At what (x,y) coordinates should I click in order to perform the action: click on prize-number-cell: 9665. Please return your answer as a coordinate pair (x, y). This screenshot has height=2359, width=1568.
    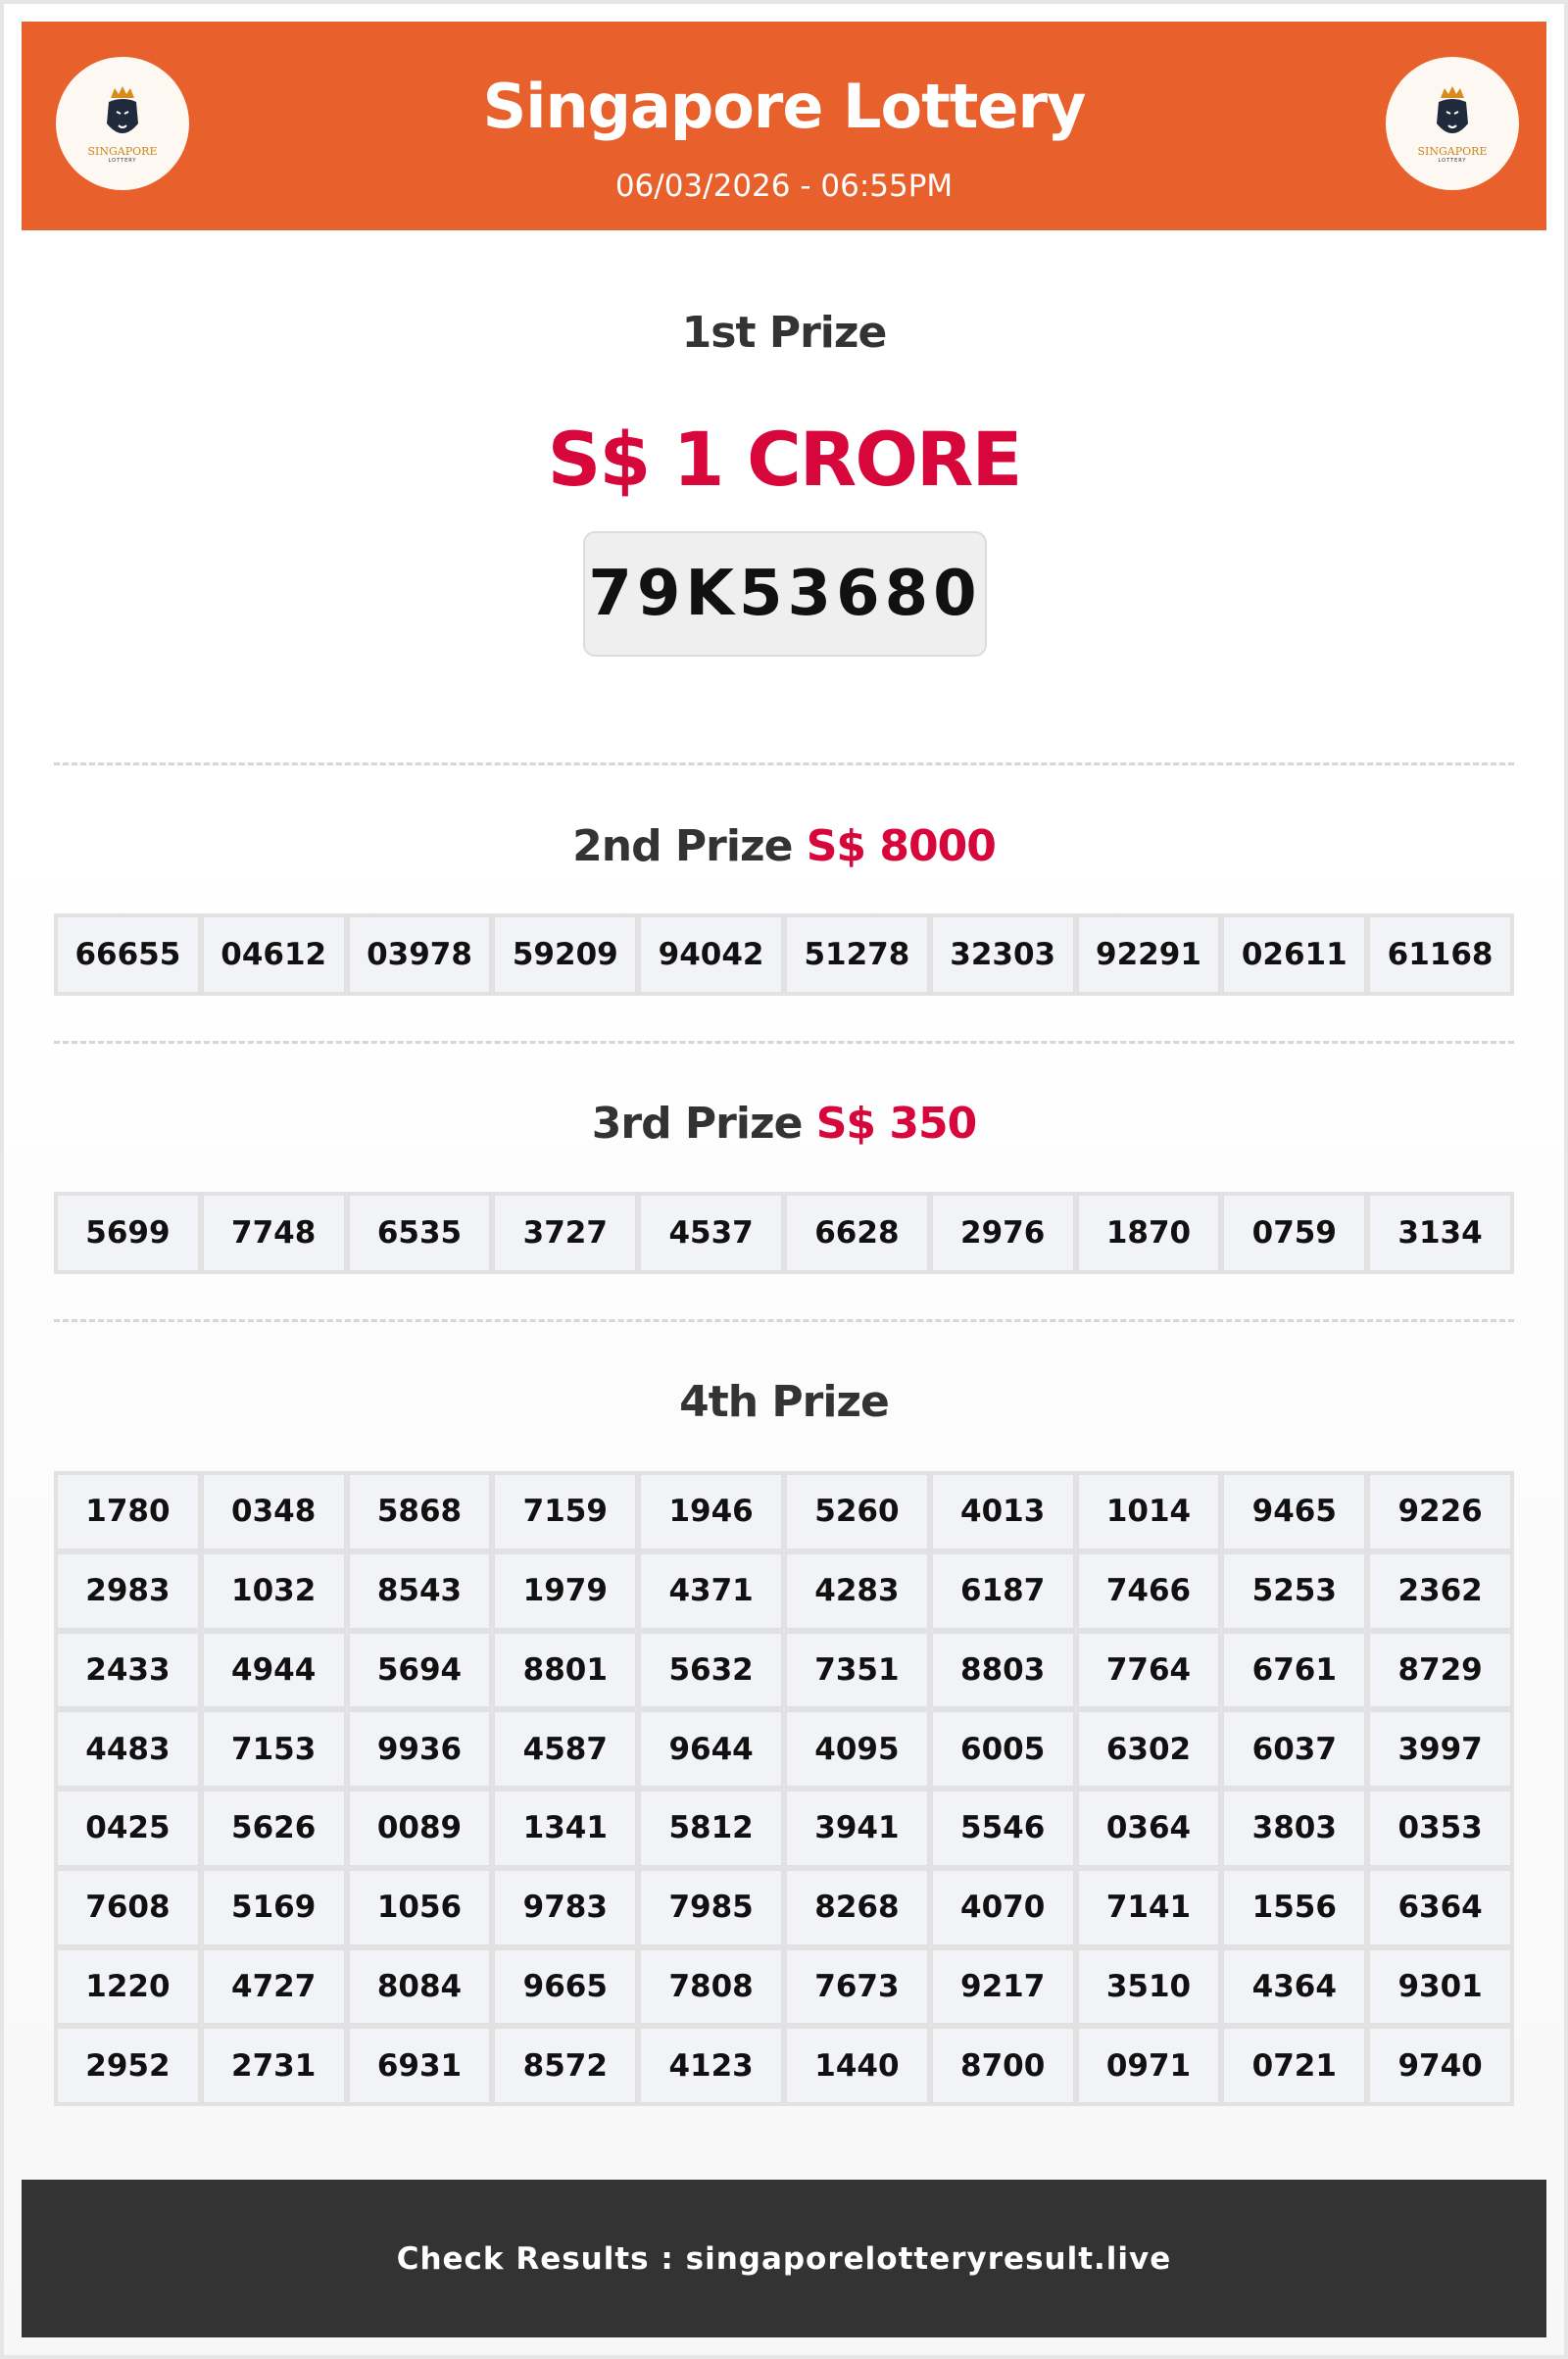
    Looking at the image, I should click on (565, 1986).